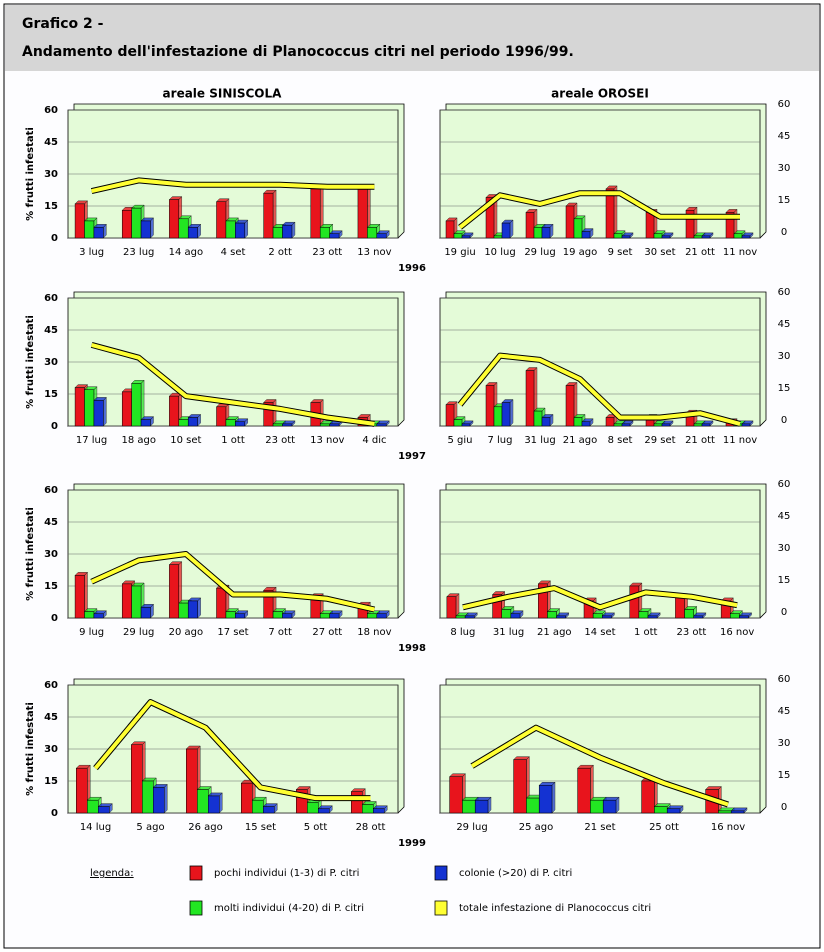 Image resolution: width=824 pixels, height=952 pixels. What do you see at coordinates (599, 827) in the screenshot?
I see `x-tick-label: 21 set` at bounding box center [599, 827].